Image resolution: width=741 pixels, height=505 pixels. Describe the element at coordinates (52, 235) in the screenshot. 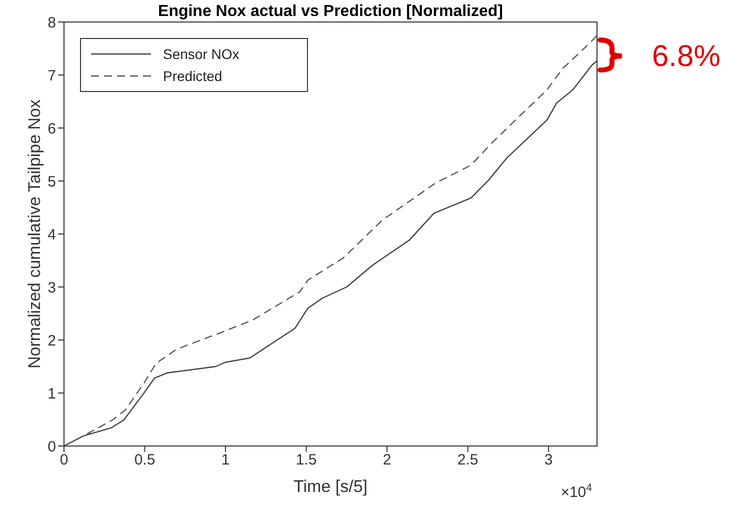

I see `y-tick-label: 4` at that location.